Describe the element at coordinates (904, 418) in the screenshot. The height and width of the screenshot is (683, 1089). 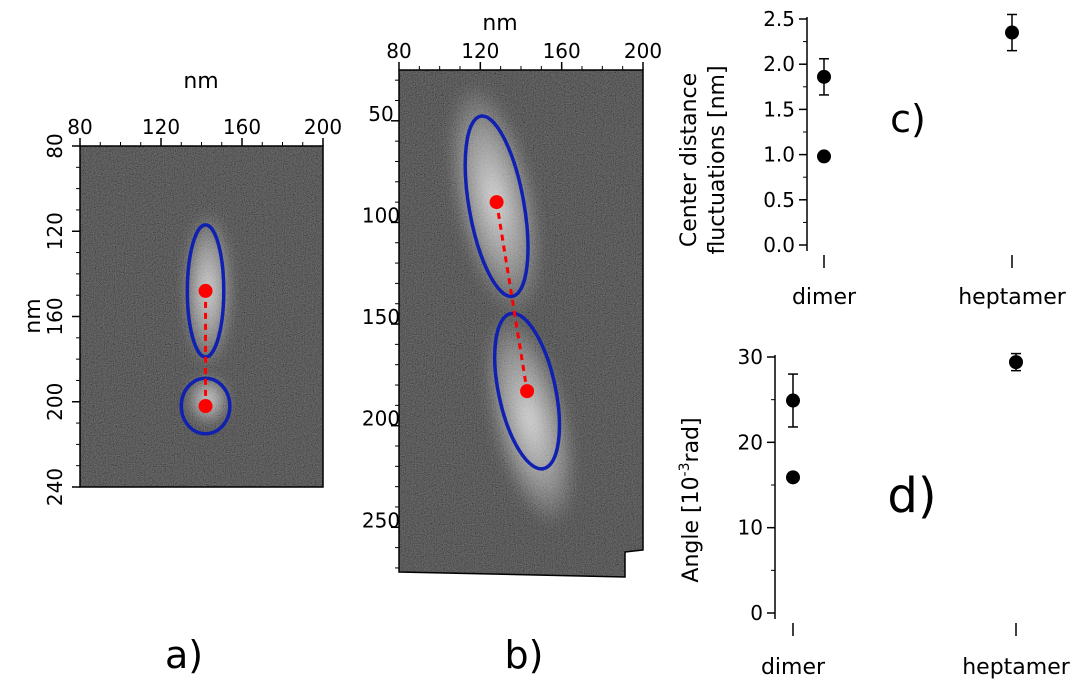
I see `panel-d-points` at that location.